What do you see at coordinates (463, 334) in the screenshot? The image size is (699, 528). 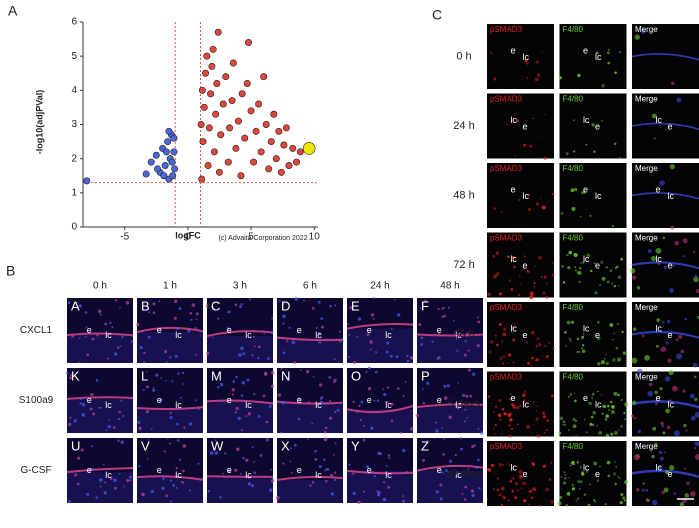 I see `row-label: 96 h` at bounding box center [463, 334].